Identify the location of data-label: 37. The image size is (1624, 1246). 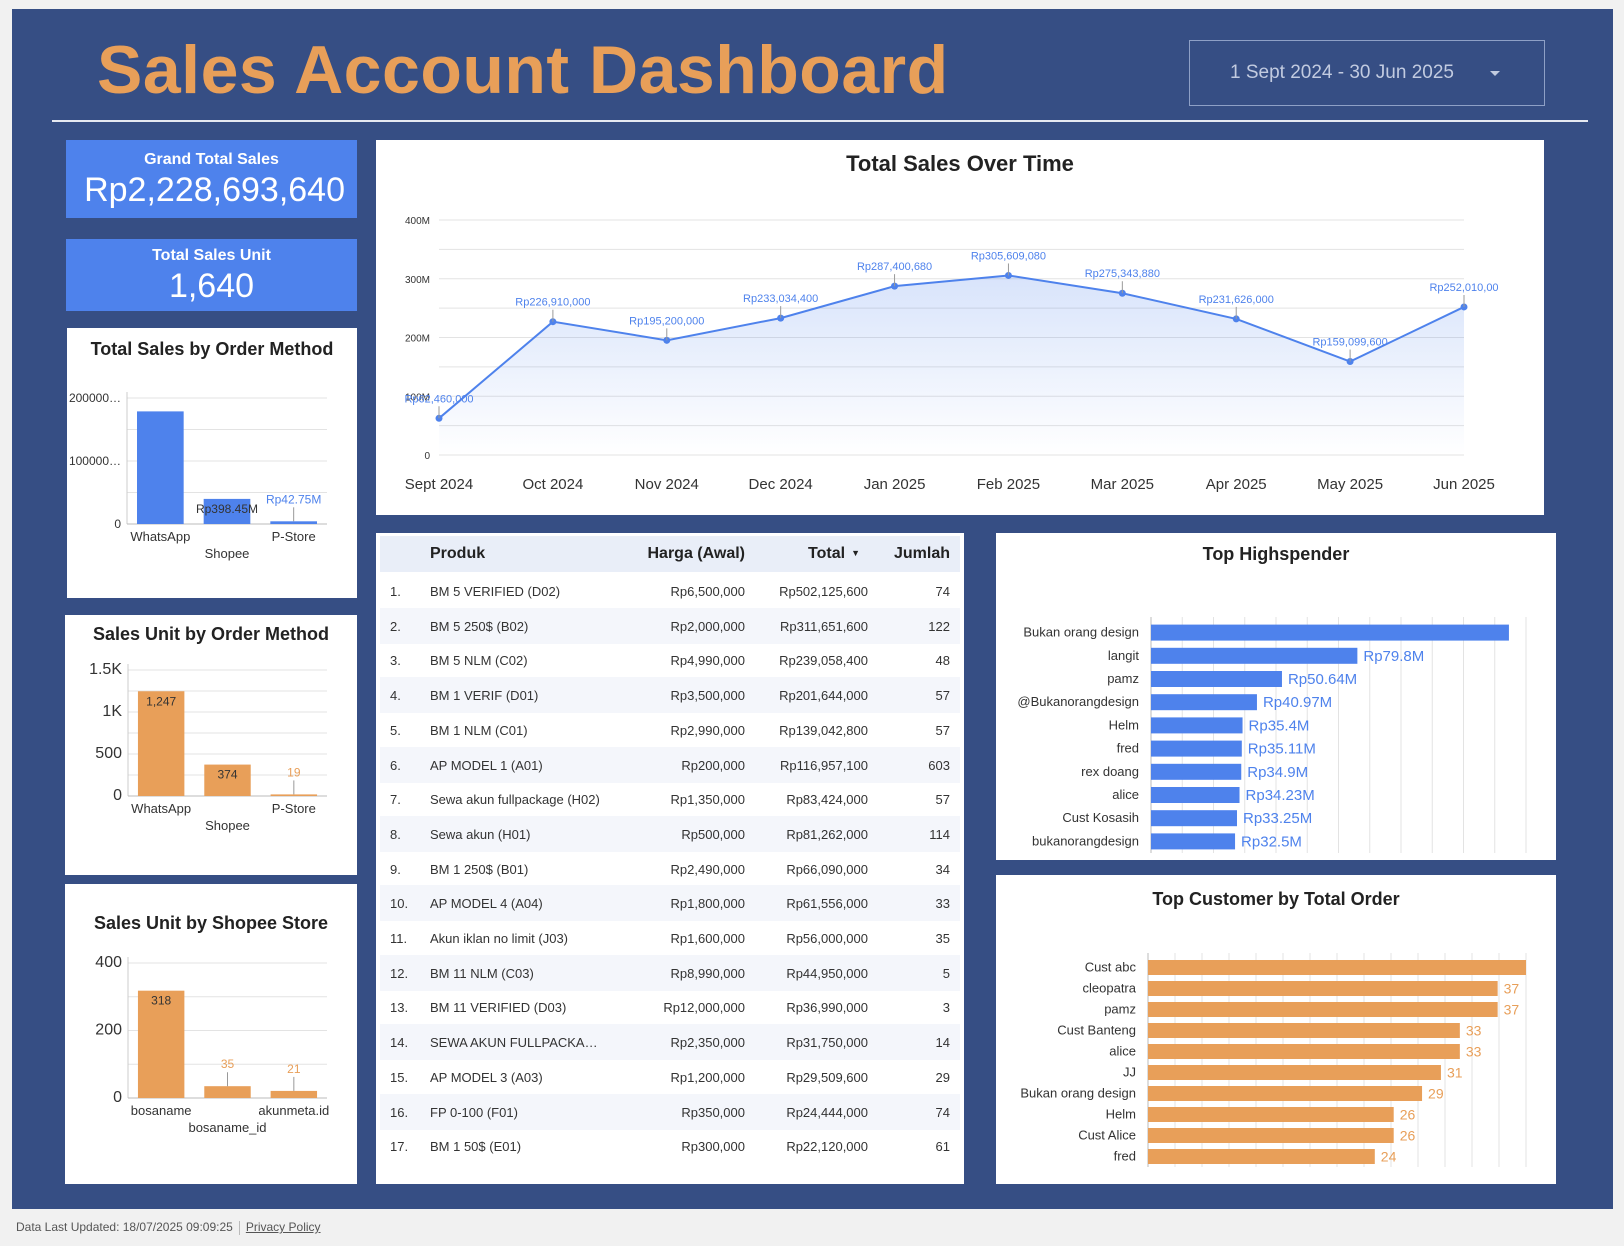
(1512, 1010).